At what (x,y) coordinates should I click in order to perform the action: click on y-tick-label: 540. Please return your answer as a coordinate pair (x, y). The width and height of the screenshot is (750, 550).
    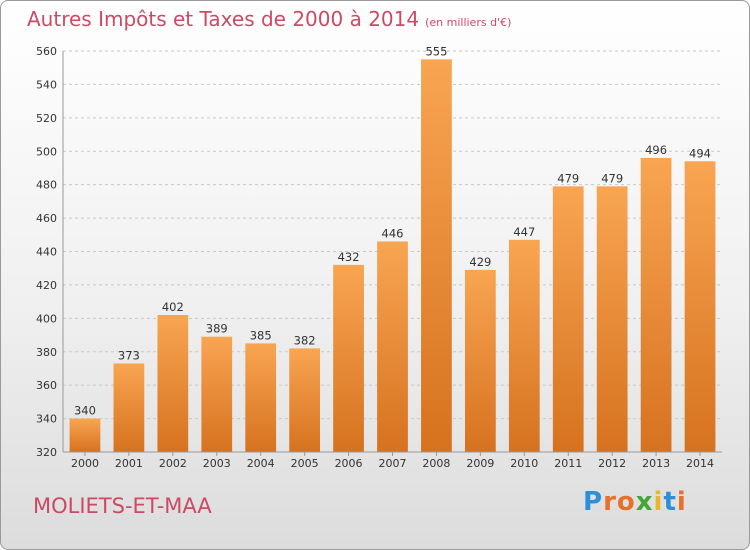
    Looking at the image, I should click on (46, 84).